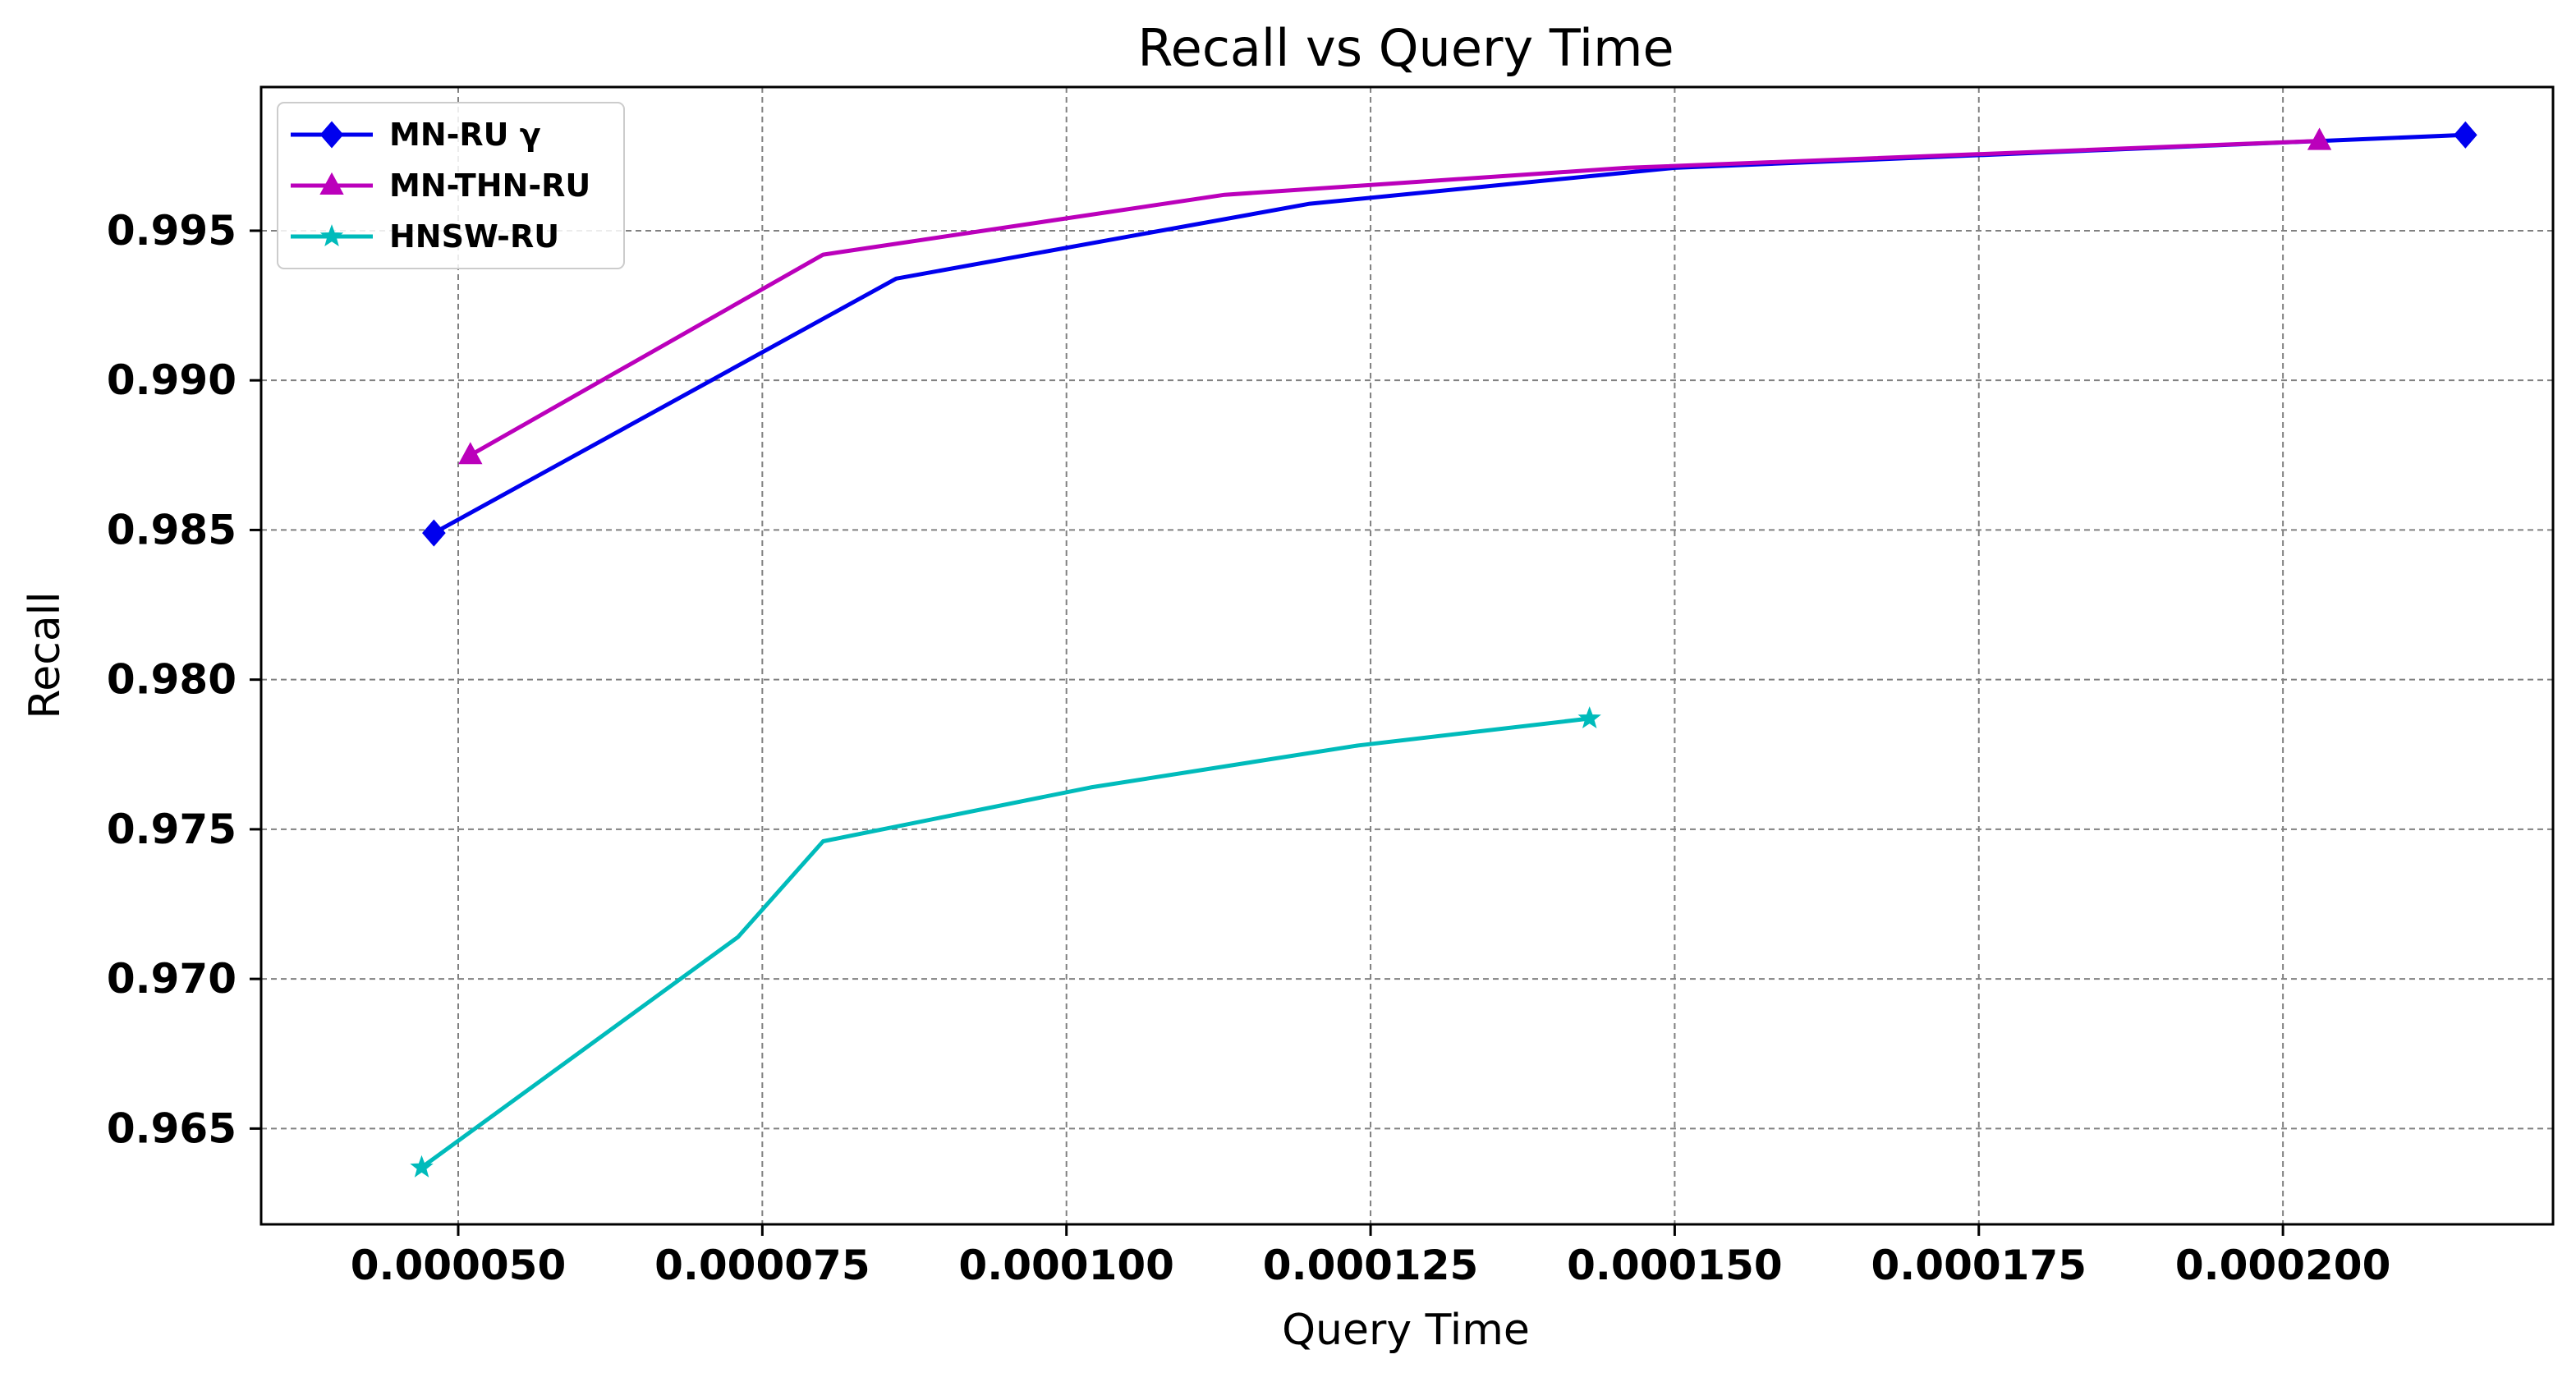 The width and height of the screenshot is (2576, 1382). Describe the element at coordinates (1979, 1266) in the screenshot. I see `x-tick-label: 0.000175` at that location.